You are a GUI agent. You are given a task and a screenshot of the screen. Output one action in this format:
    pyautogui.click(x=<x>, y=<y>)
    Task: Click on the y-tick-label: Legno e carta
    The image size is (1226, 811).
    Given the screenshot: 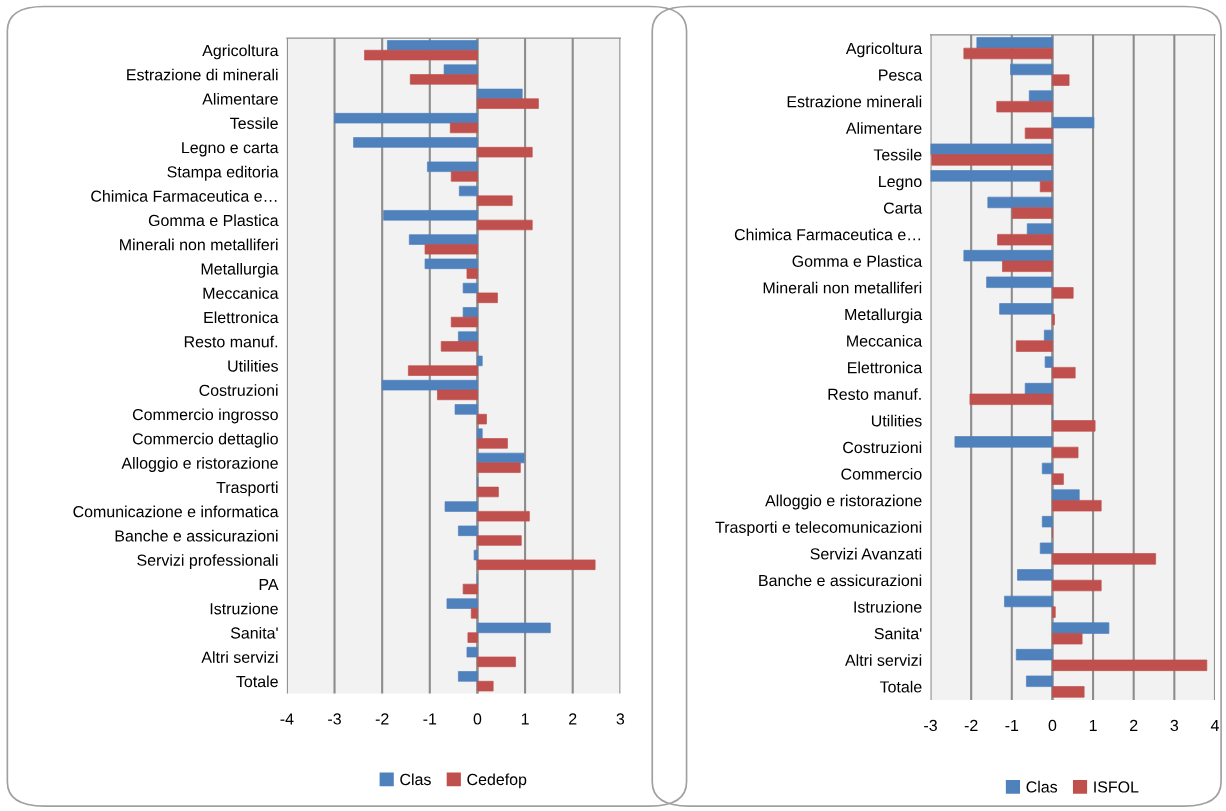 What is the action you would take?
    pyautogui.click(x=230, y=149)
    